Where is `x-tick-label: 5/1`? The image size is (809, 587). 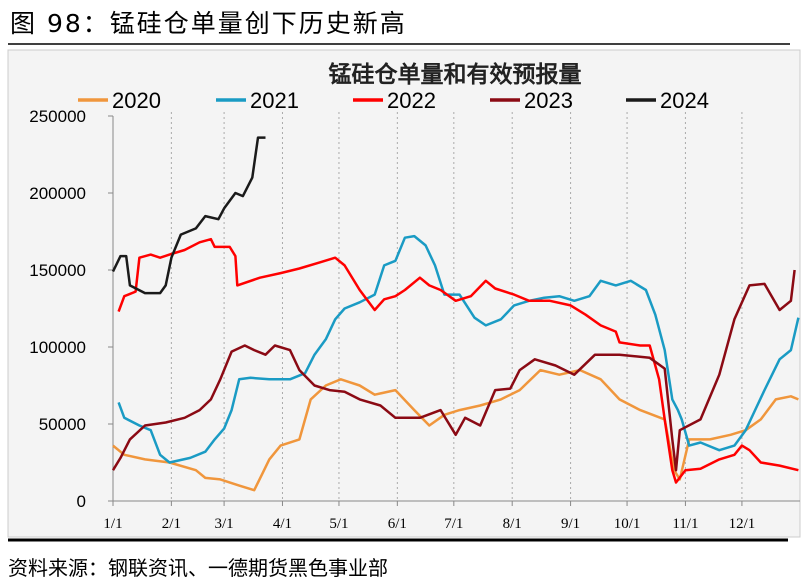 x-tick-label: 5/1 is located at coordinates (338, 524).